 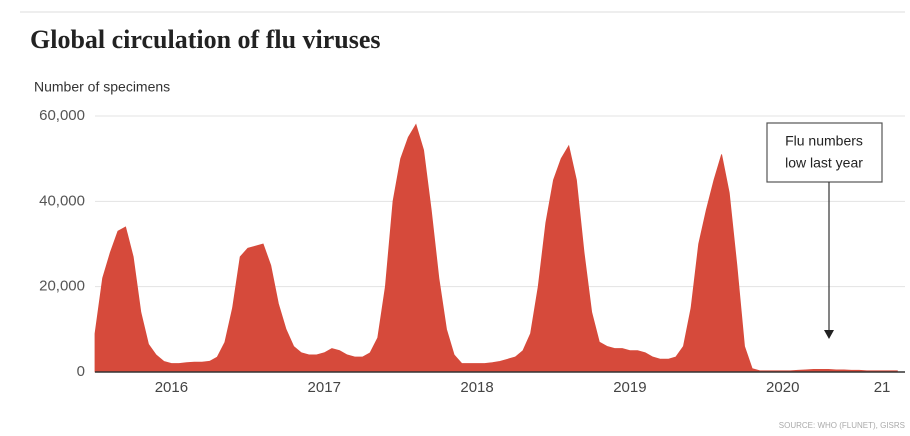 What do you see at coordinates (829, 334) in the screenshot?
I see `arrow-head` at bounding box center [829, 334].